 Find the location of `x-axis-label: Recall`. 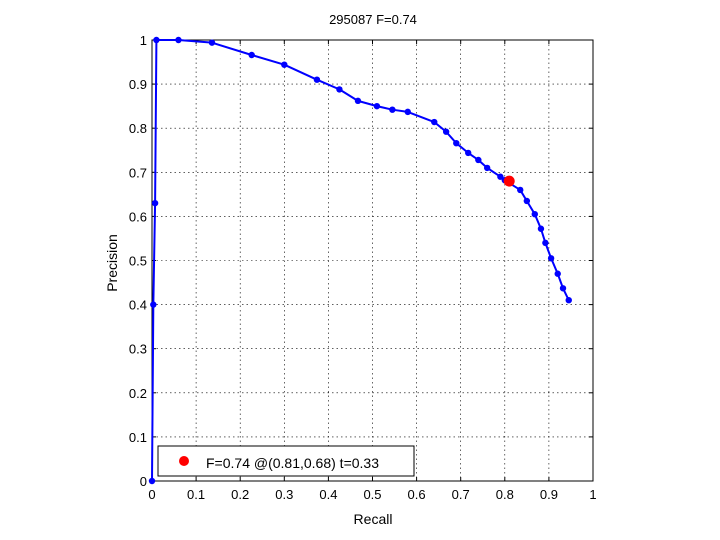

x-axis-label: Recall is located at coordinates (373, 519).